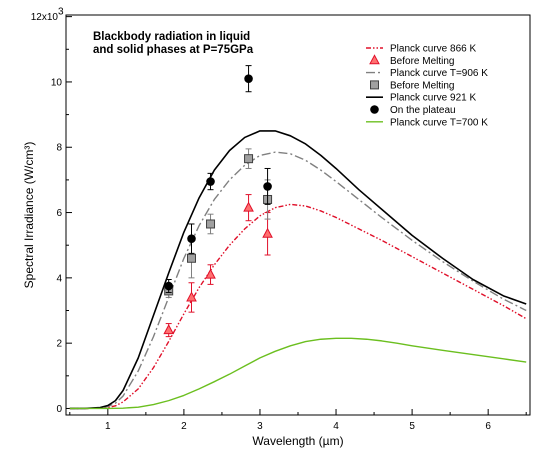  What do you see at coordinates (59, 213) in the screenshot?
I see `y-tick-label-3: 6` at bounding box center [59, 213].